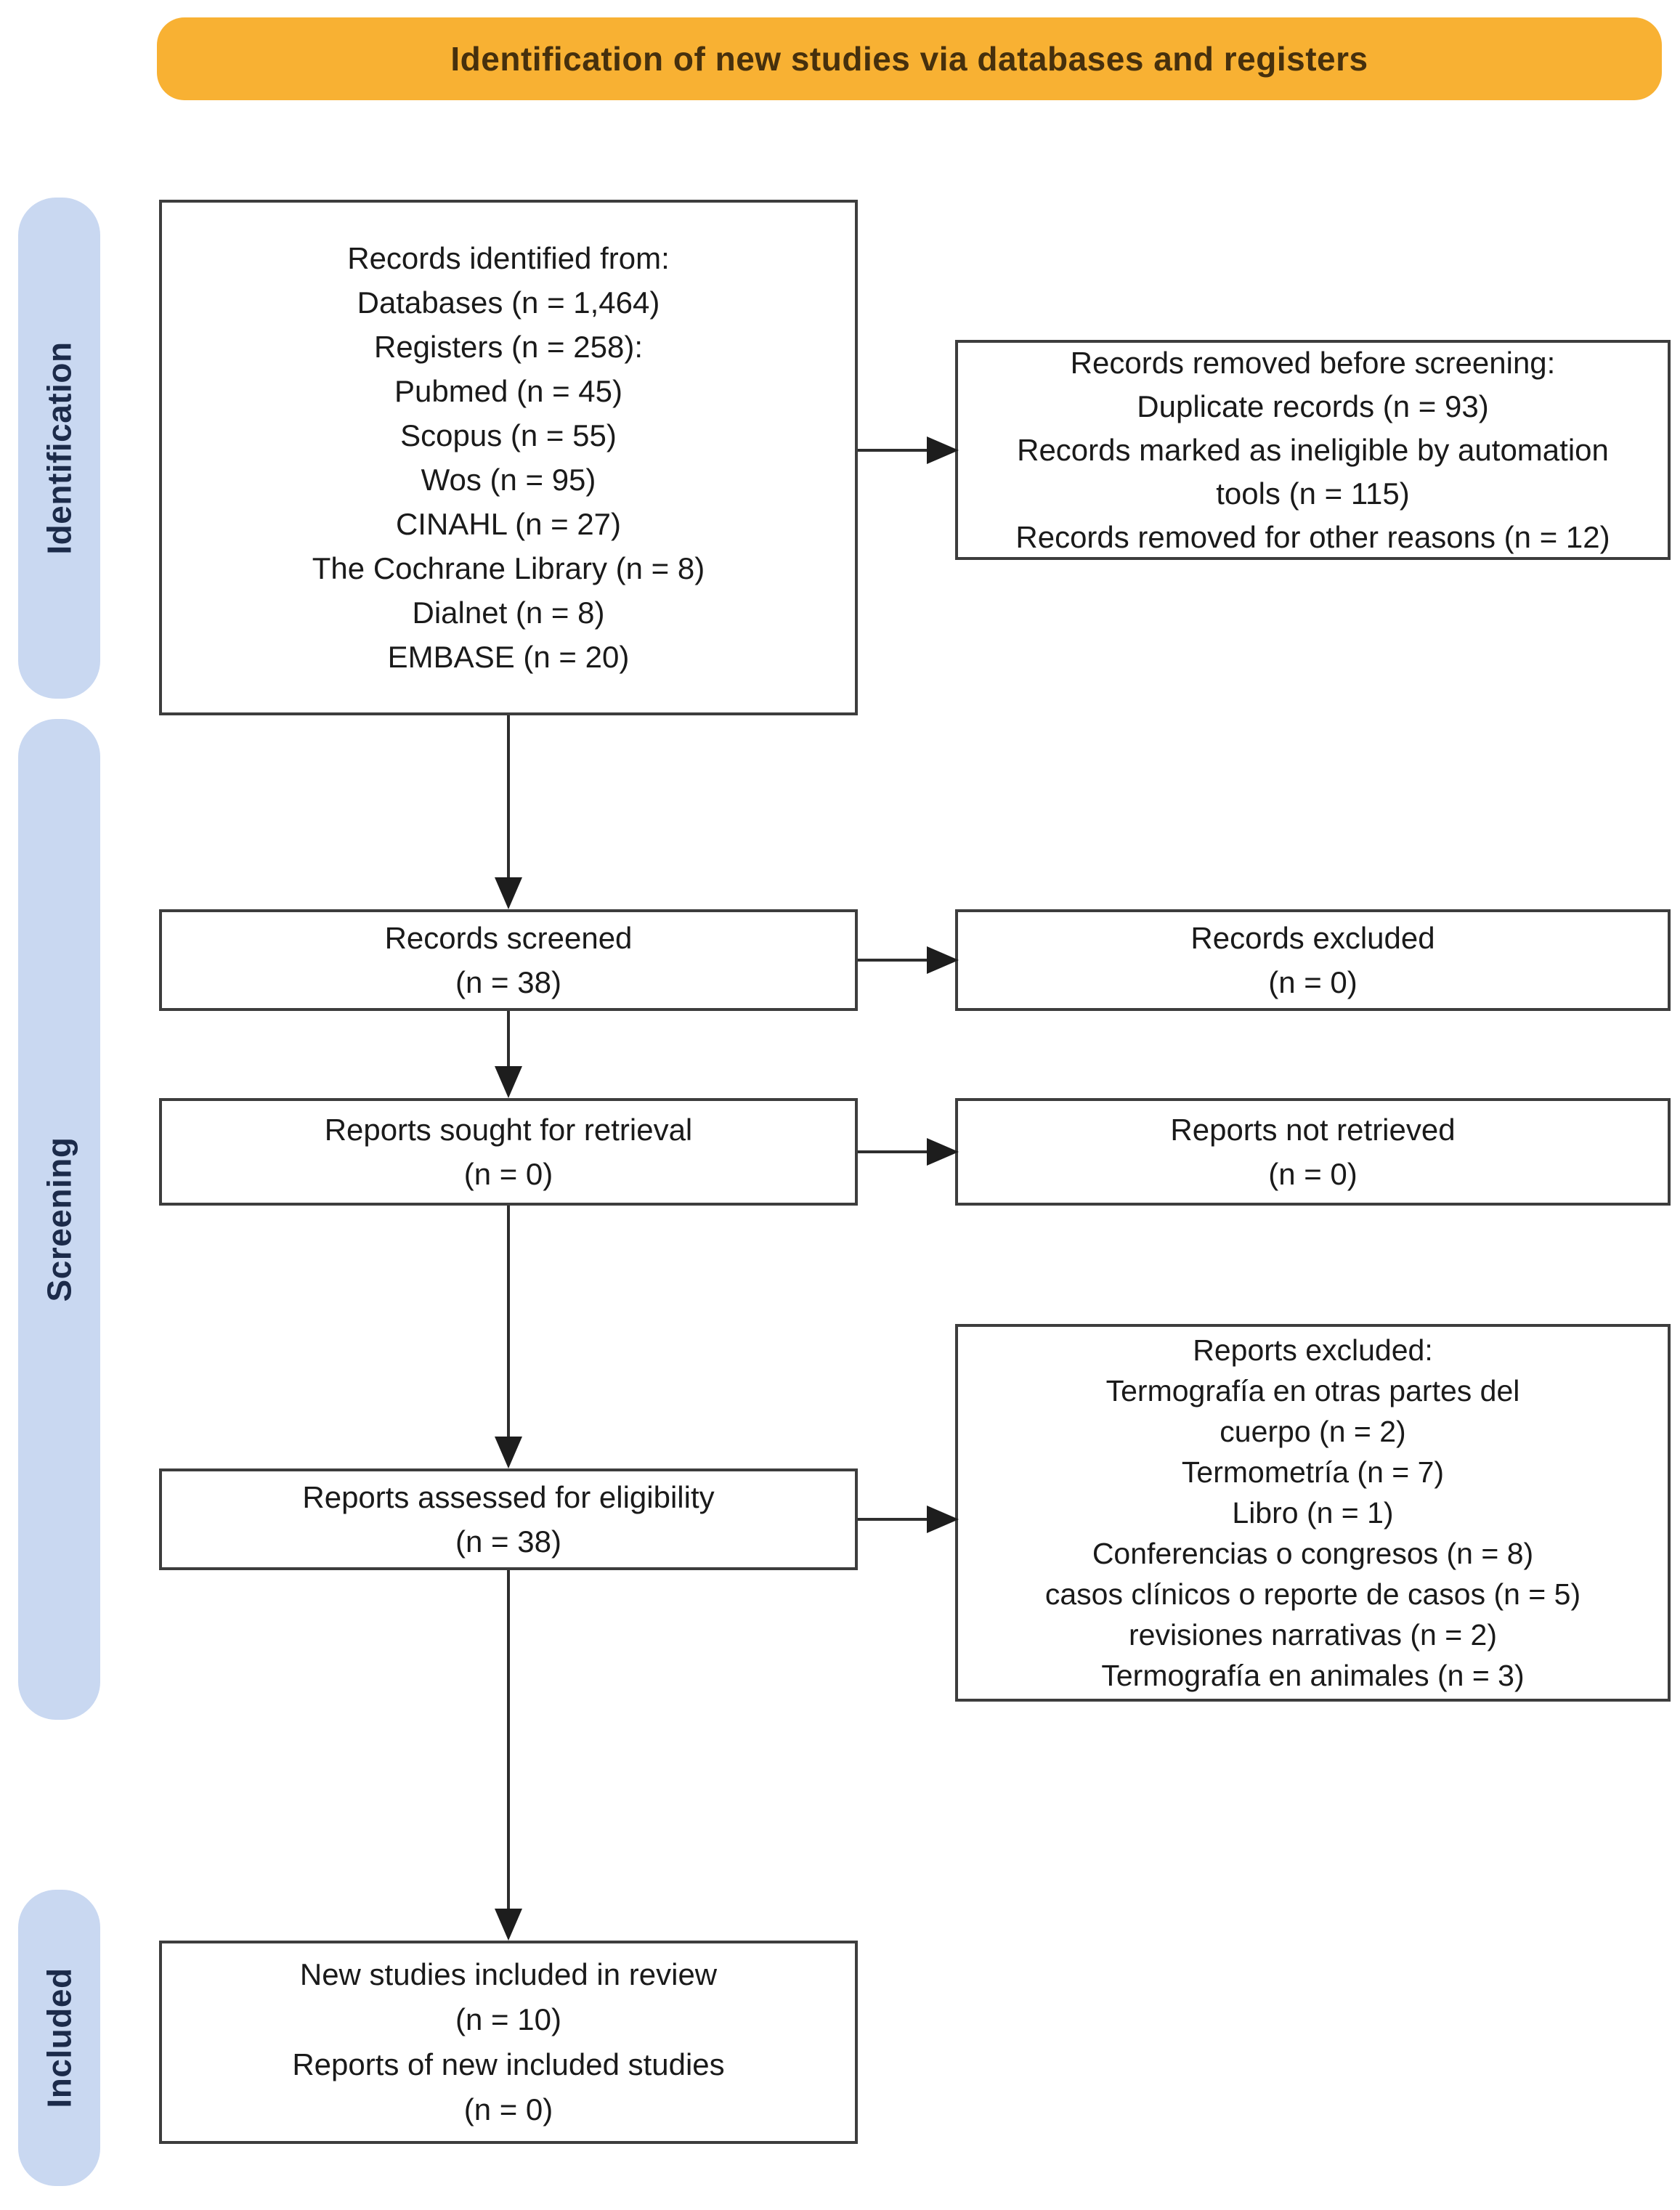 The image size is (1680, 2210). I want to click on stage-label-identification: Identification, so click(59, 448).